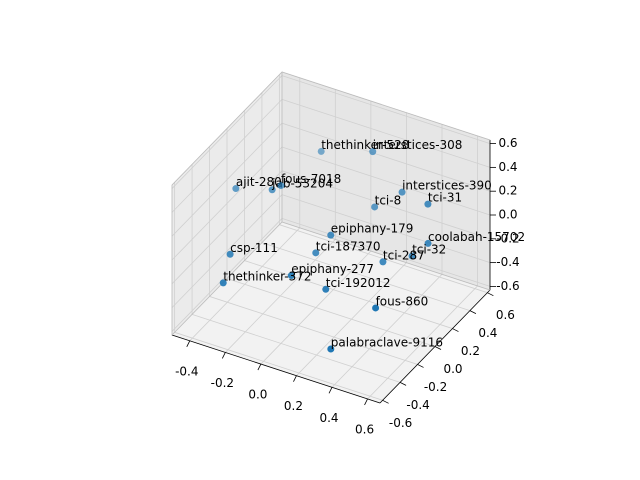  Describe the element at coordinates (507, 262) in the screenshot. I see `z-tick-label: -0.4` at that location.